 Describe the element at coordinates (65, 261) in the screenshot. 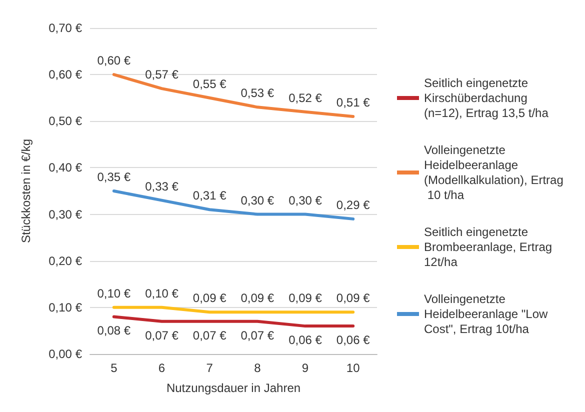

I see `y-tick-label: 0,20 €` at that location.